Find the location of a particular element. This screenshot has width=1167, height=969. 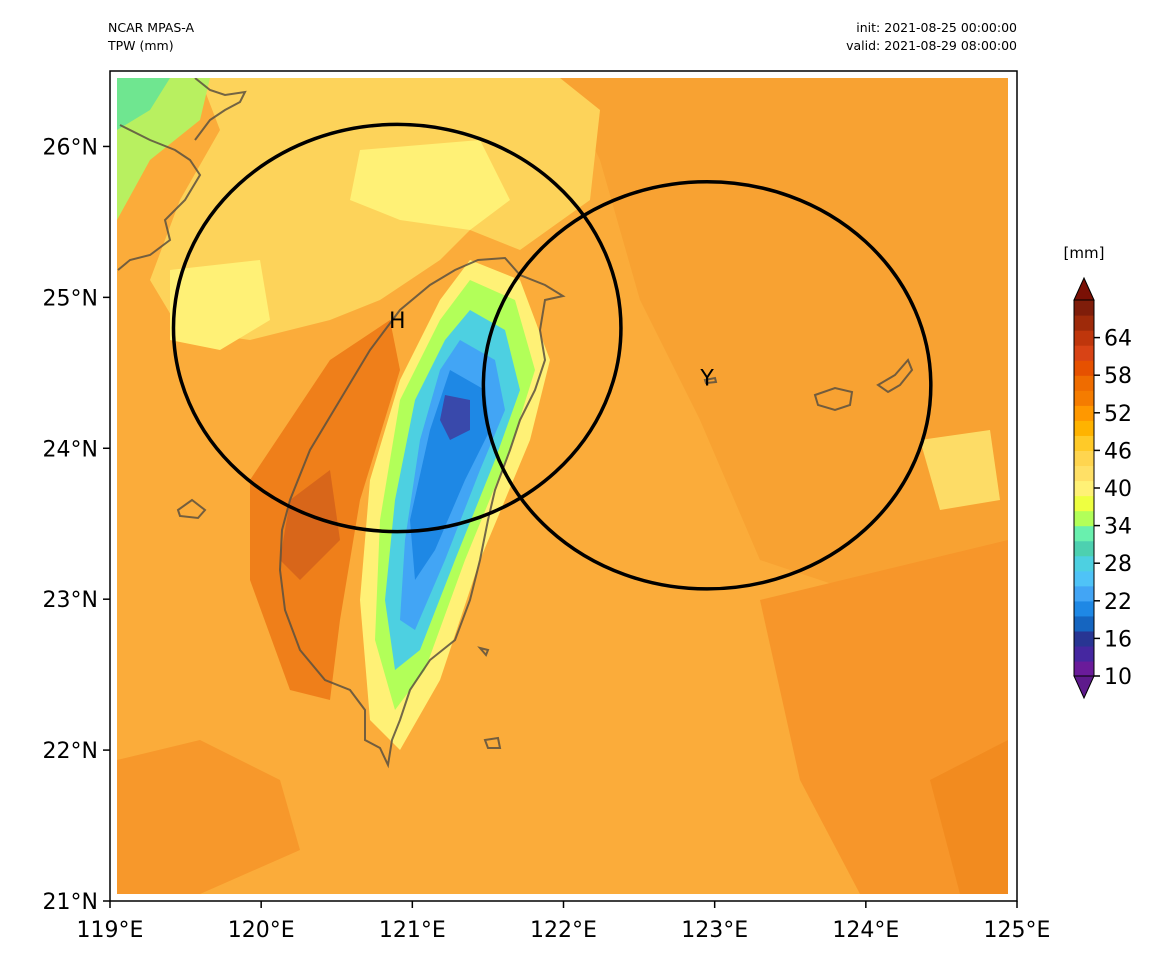

colorbar-tick-label: 22 is located at coordinates (1118, 602).